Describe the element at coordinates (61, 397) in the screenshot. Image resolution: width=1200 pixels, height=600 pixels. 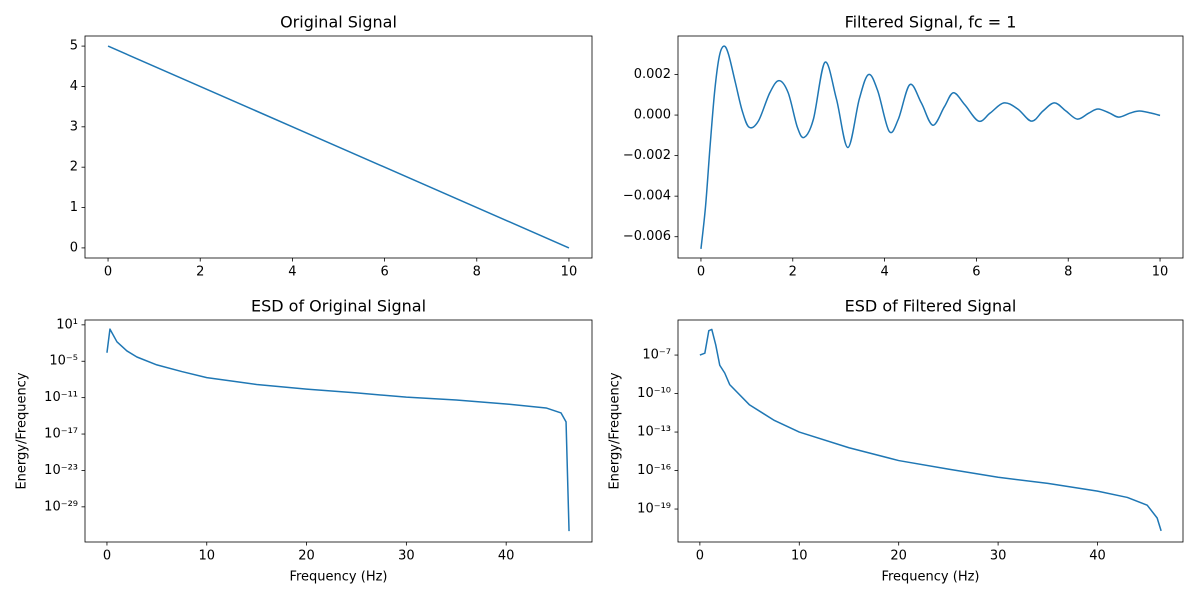
I see `y-tick-label: 10⁻¹¹` at that location.